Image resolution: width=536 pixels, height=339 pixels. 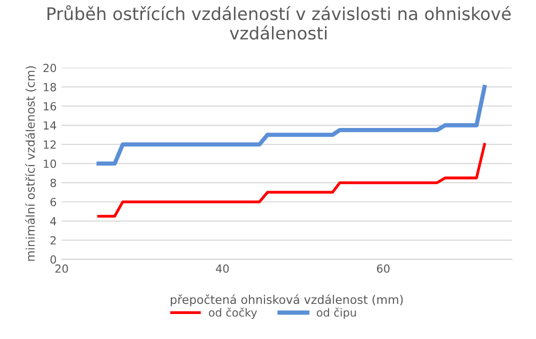 What do you see at coordinates (50, 125) in the screenshot?
I see `y-tick-label: 14` at bounding box center [50, 125].